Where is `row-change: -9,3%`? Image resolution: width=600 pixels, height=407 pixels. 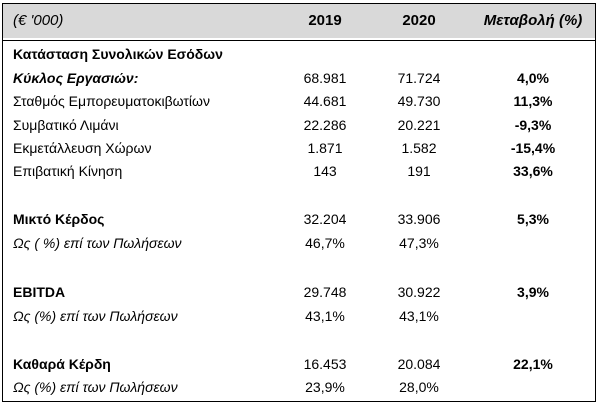
row-change: -9,3% is located at coordinates (533, 125).